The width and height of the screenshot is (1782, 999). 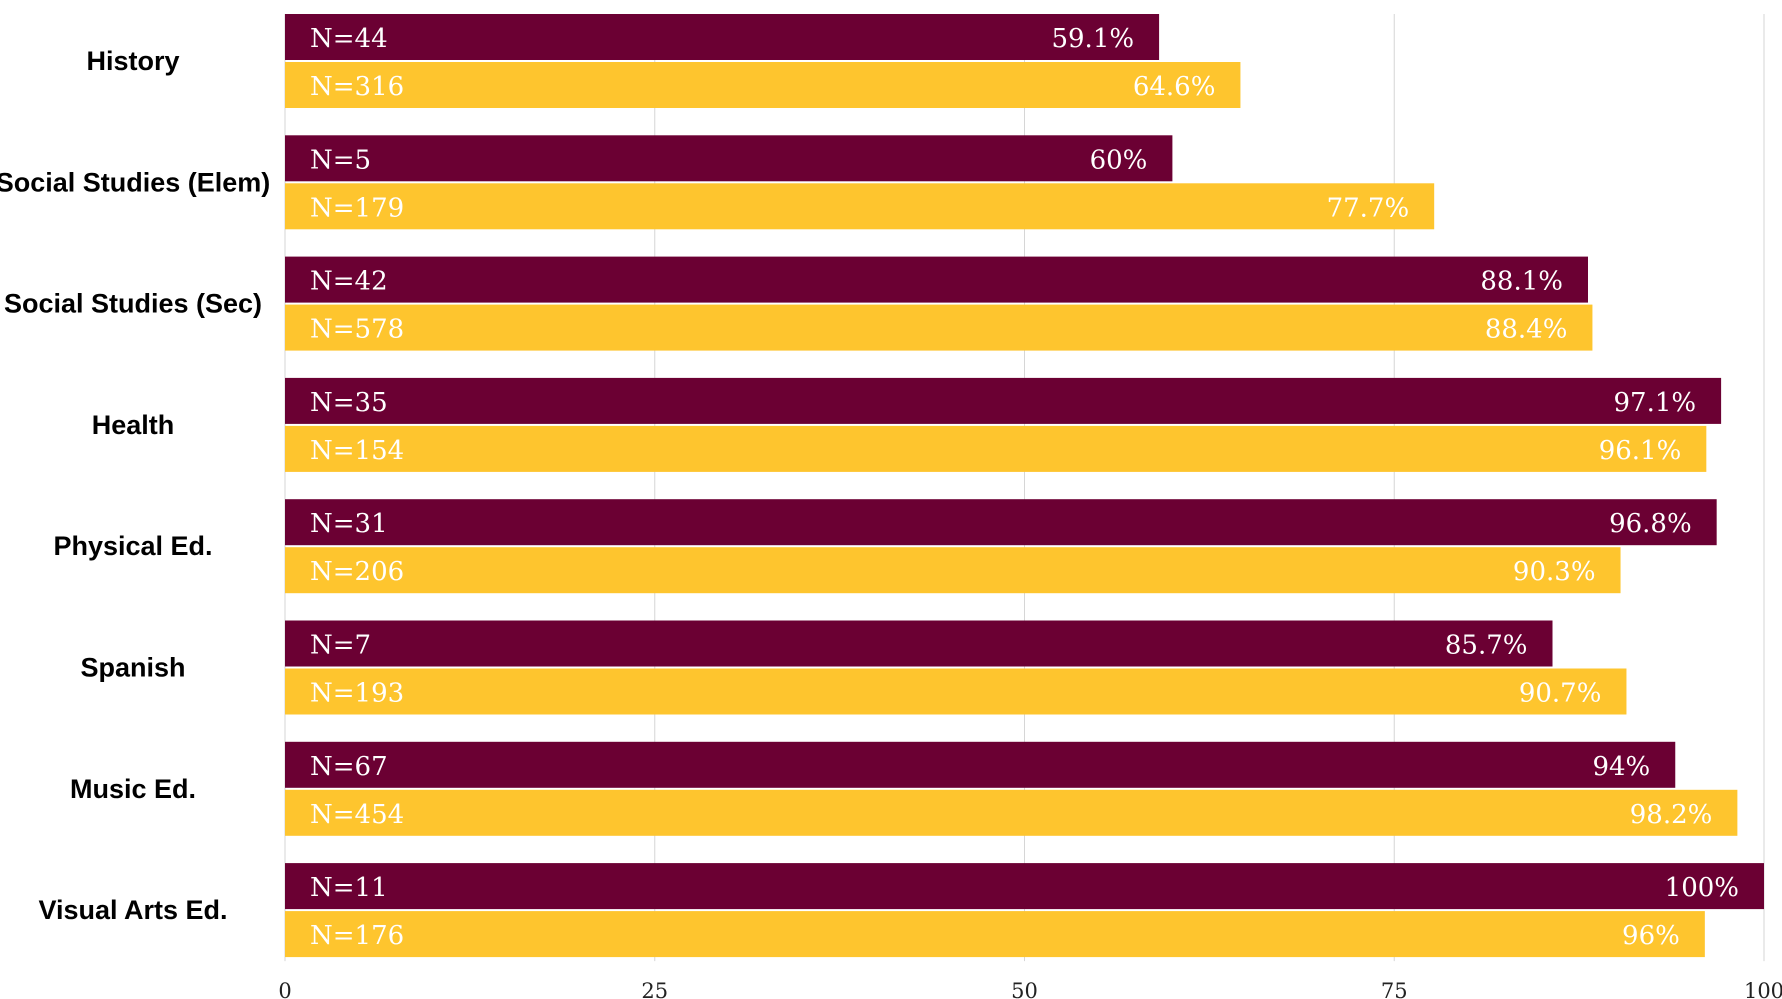 I want to click on bar-n-label: N=31, so click(x=349, y=524).